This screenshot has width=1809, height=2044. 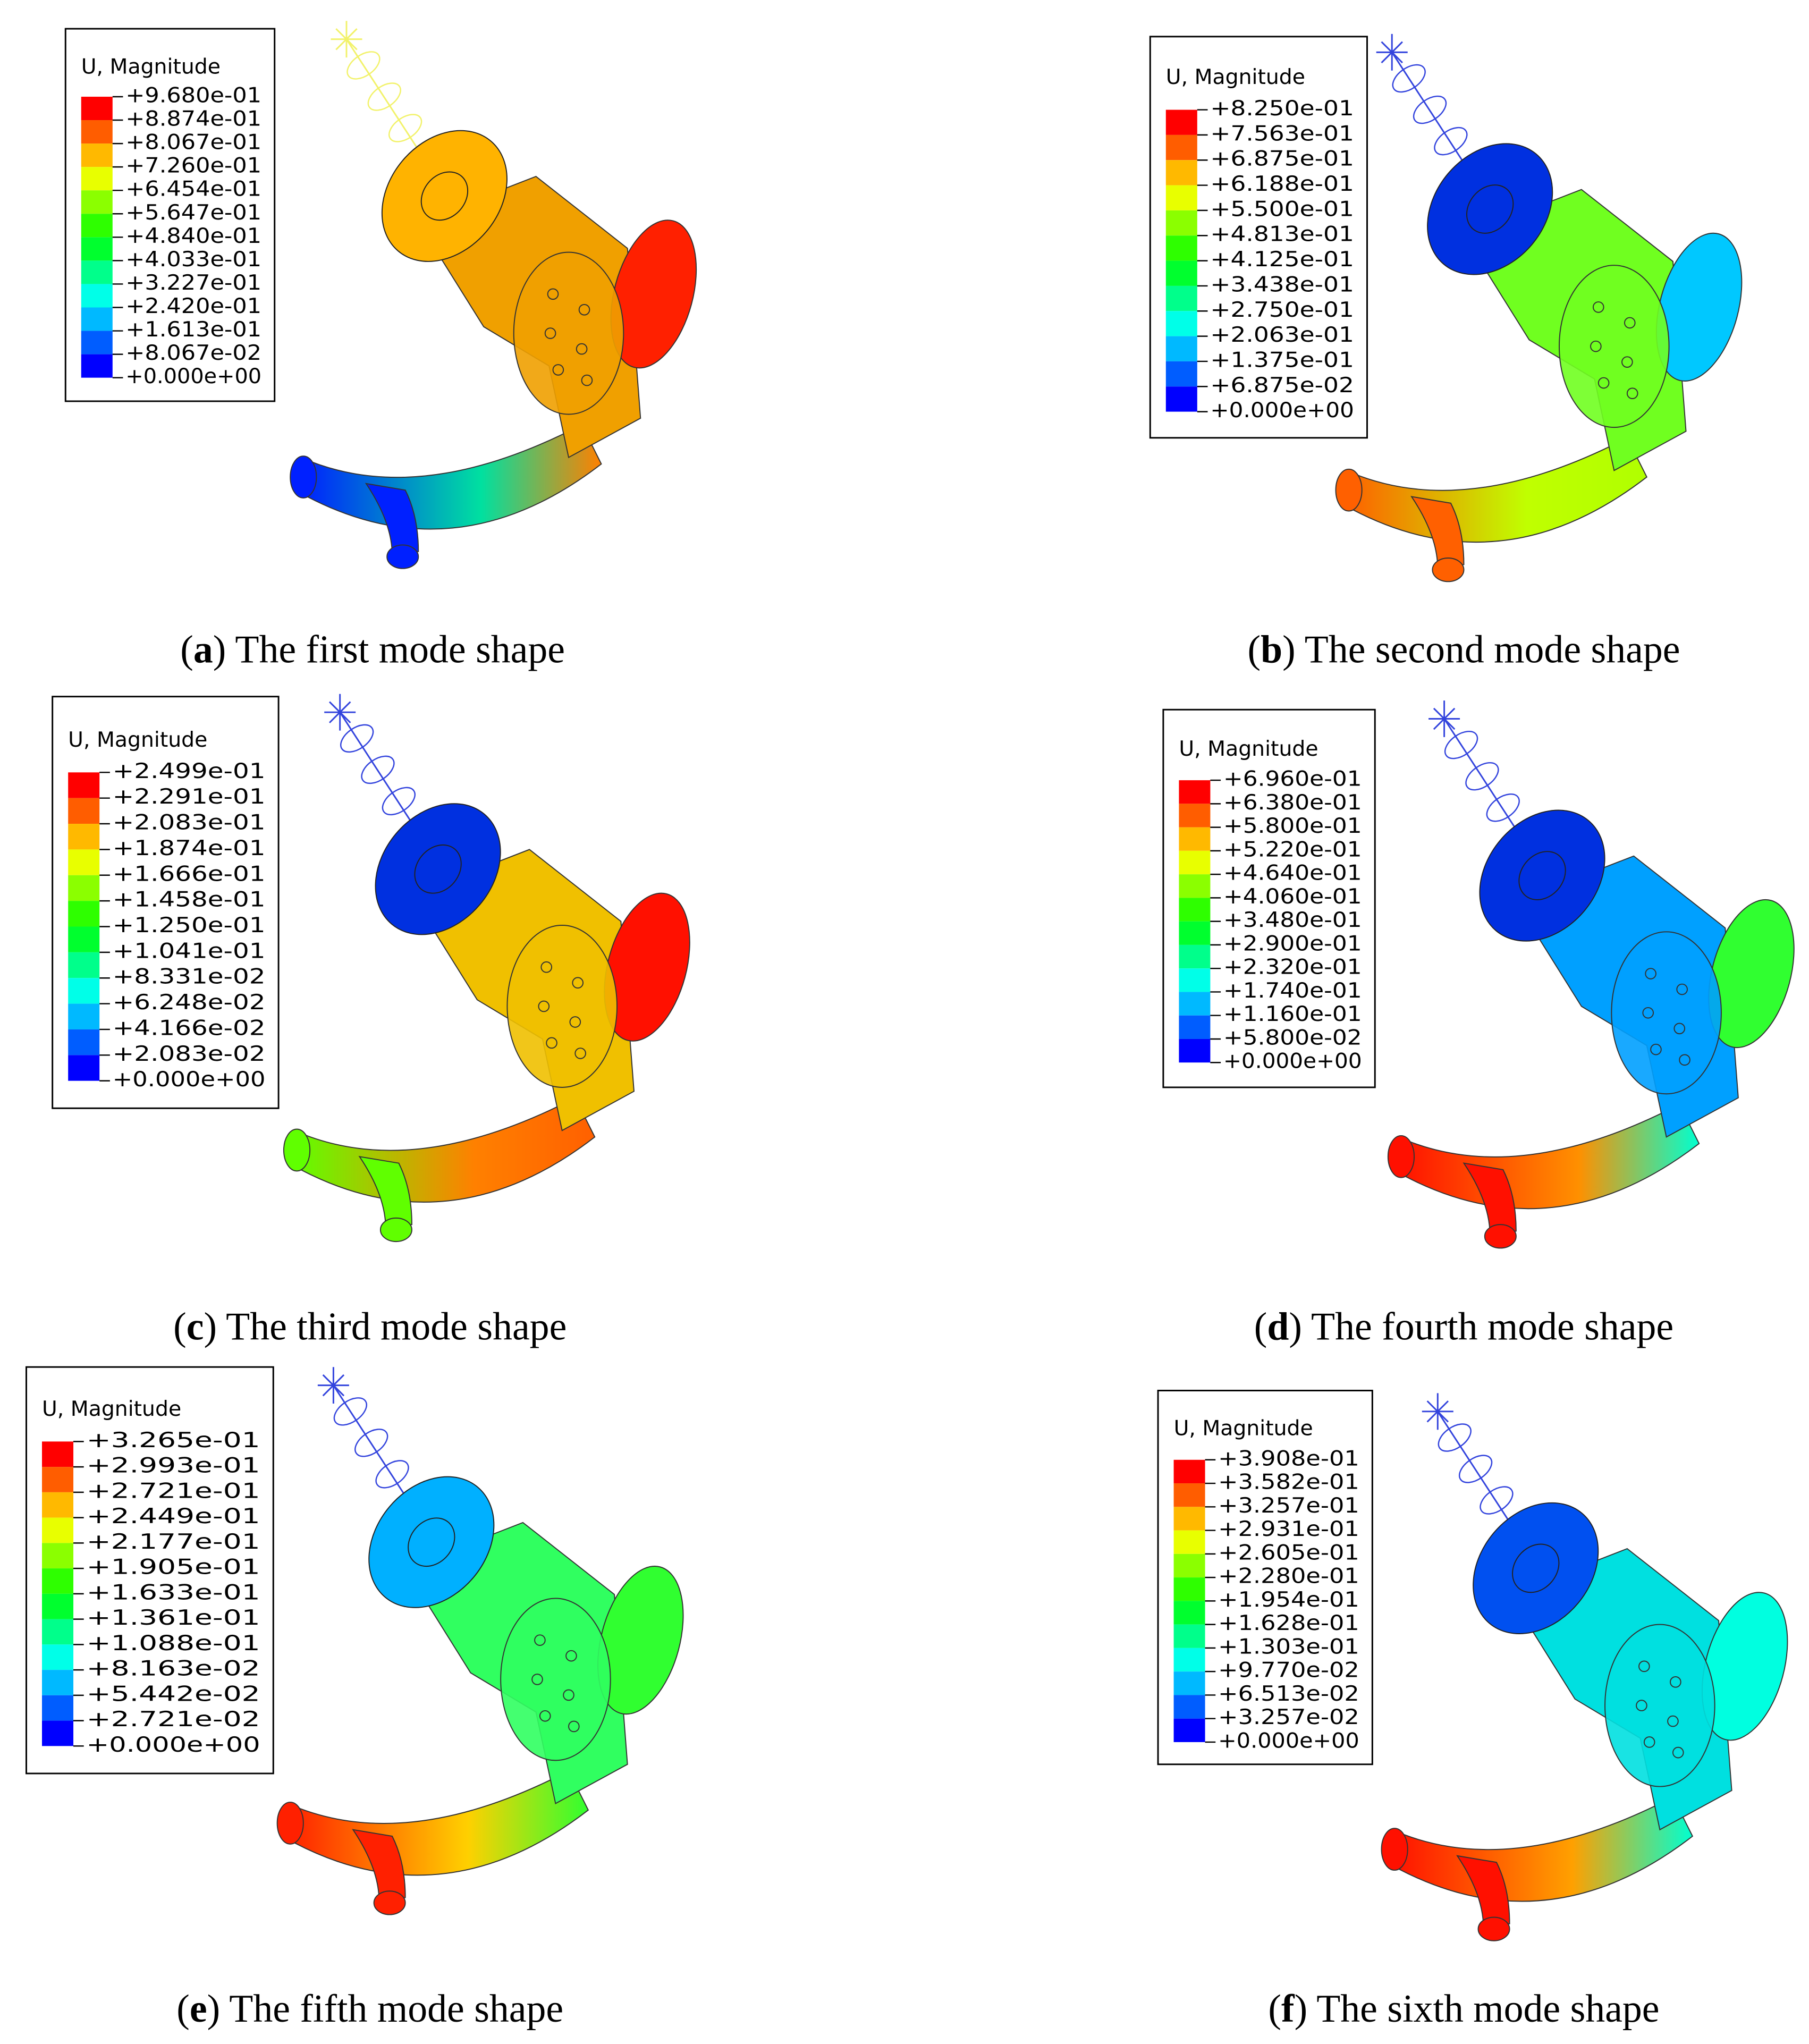 What do you see at coordinates (1292, 896) in the screenshot?
I see `legend-label: +4.060e-01` at bounding box center [1292, 896].